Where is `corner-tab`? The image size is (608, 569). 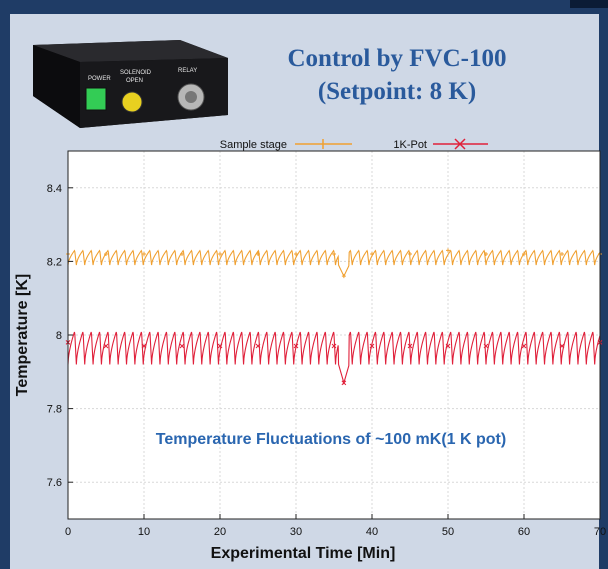
corner-tab is located at coordinates (589, 4).